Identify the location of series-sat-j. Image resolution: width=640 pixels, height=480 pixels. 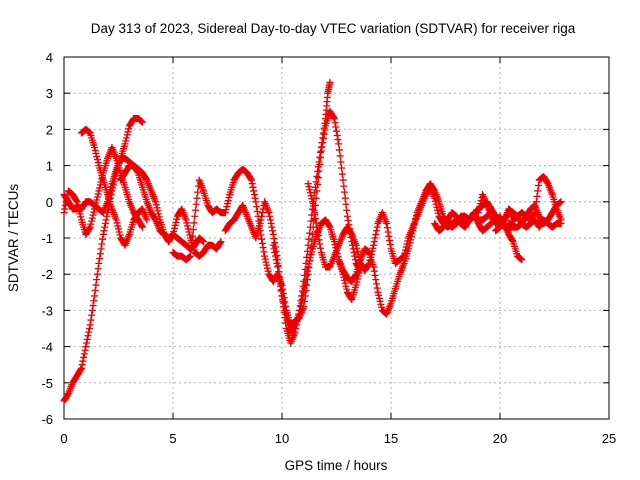
(316, 276).